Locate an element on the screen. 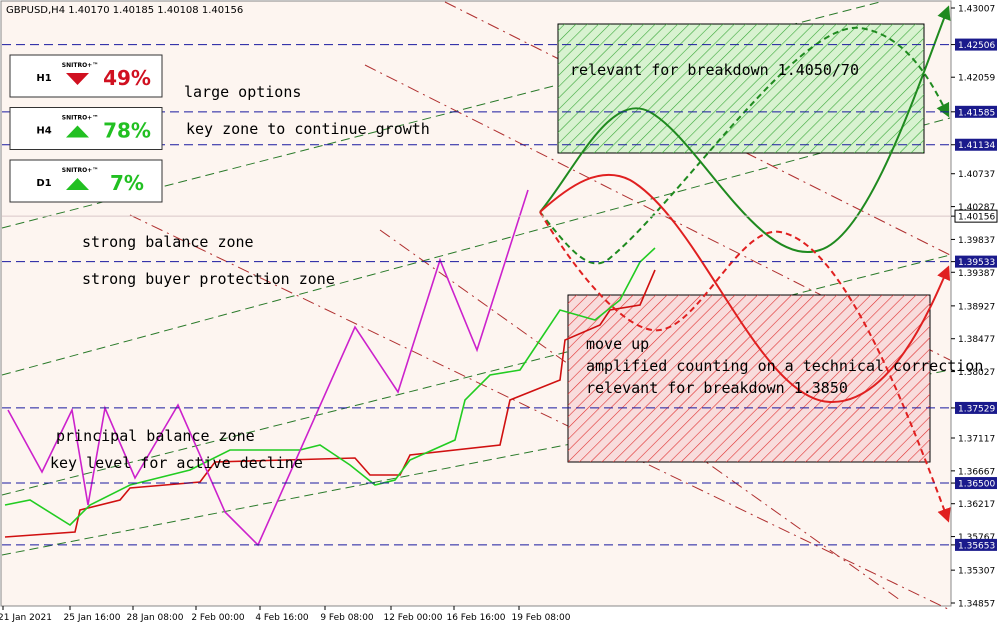 This screenshot has height=626, width=1000. price-label: 1.39387 is located at coordinates (976, 274).